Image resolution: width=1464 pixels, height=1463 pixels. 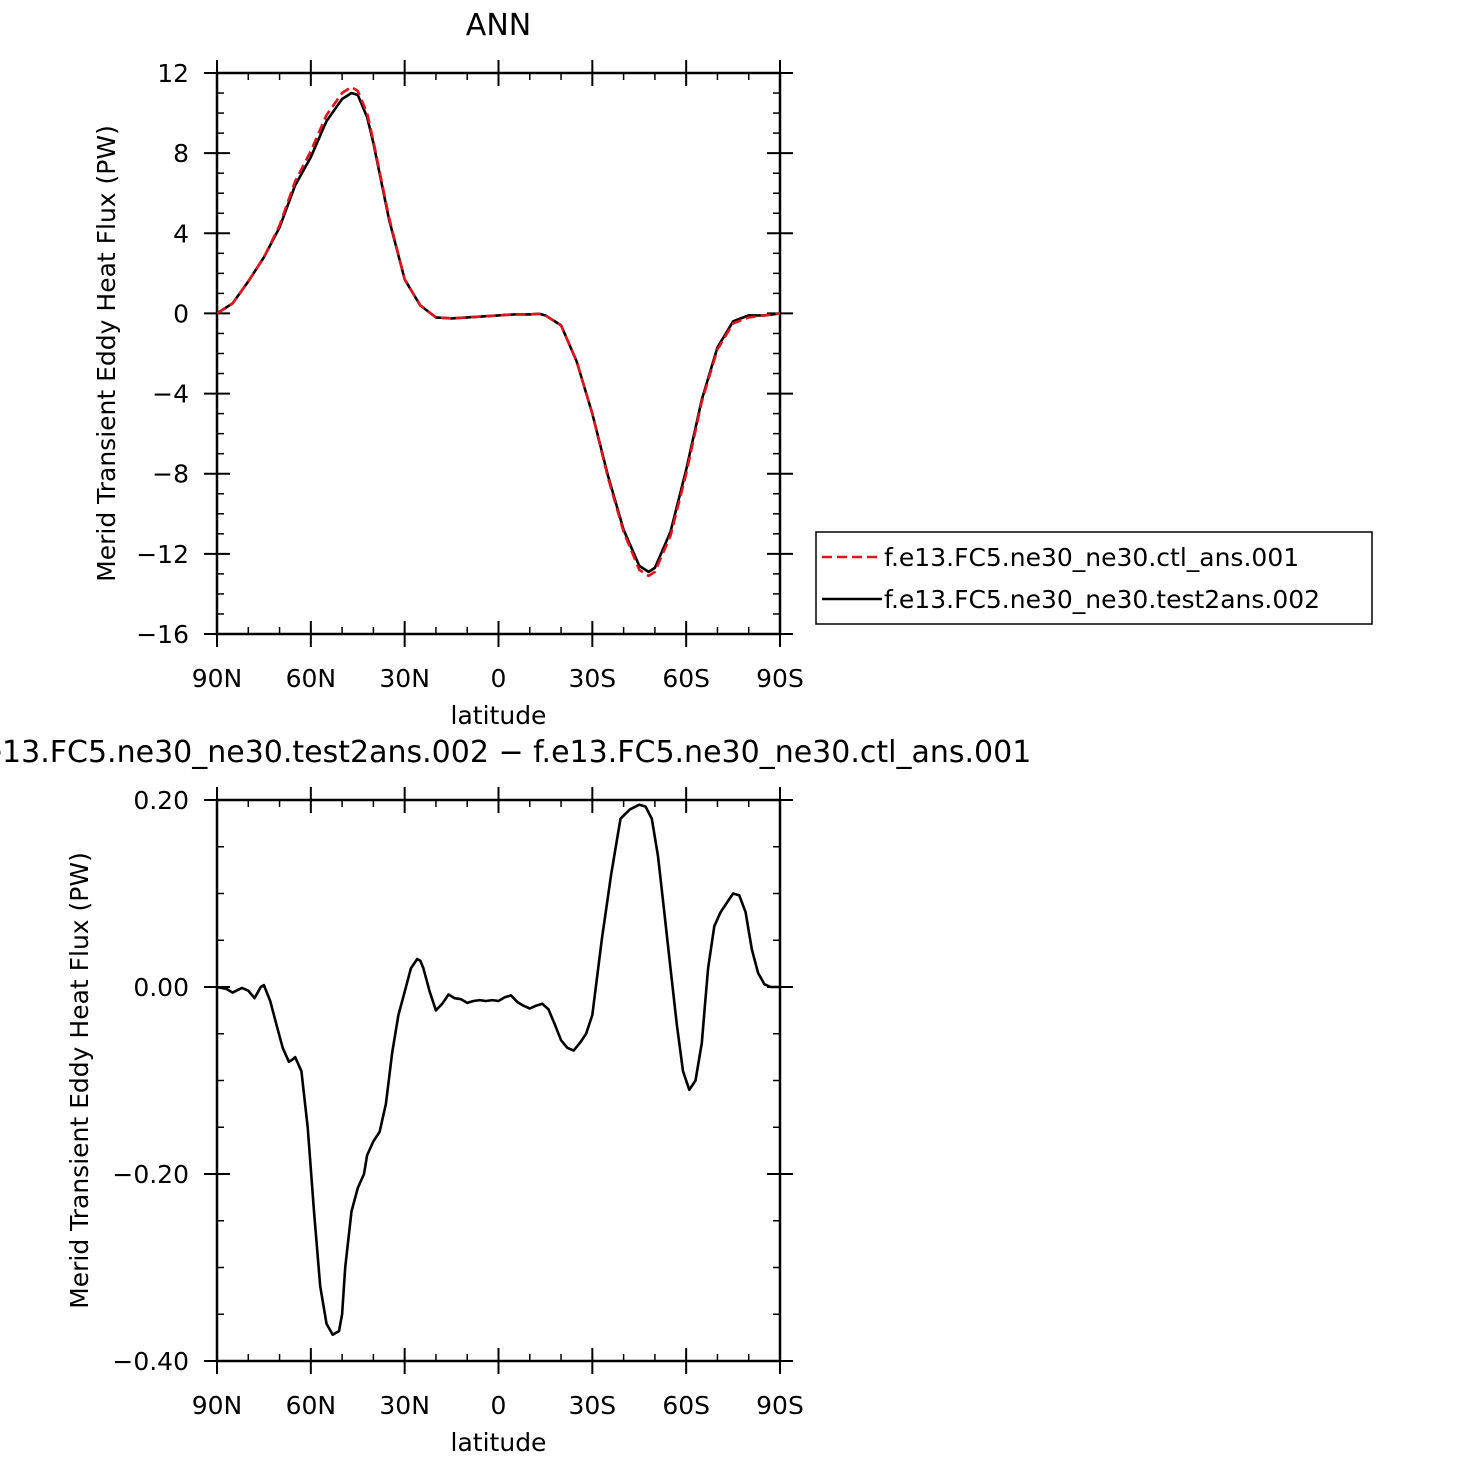 I want to click on y-tick-label: 0, so click(x=181, y=313).